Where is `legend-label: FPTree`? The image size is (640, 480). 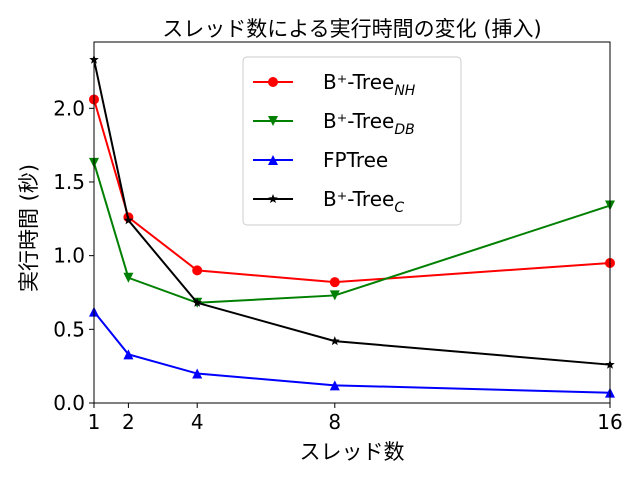 legend-label: FPTree is located at coordinates (355, 160).